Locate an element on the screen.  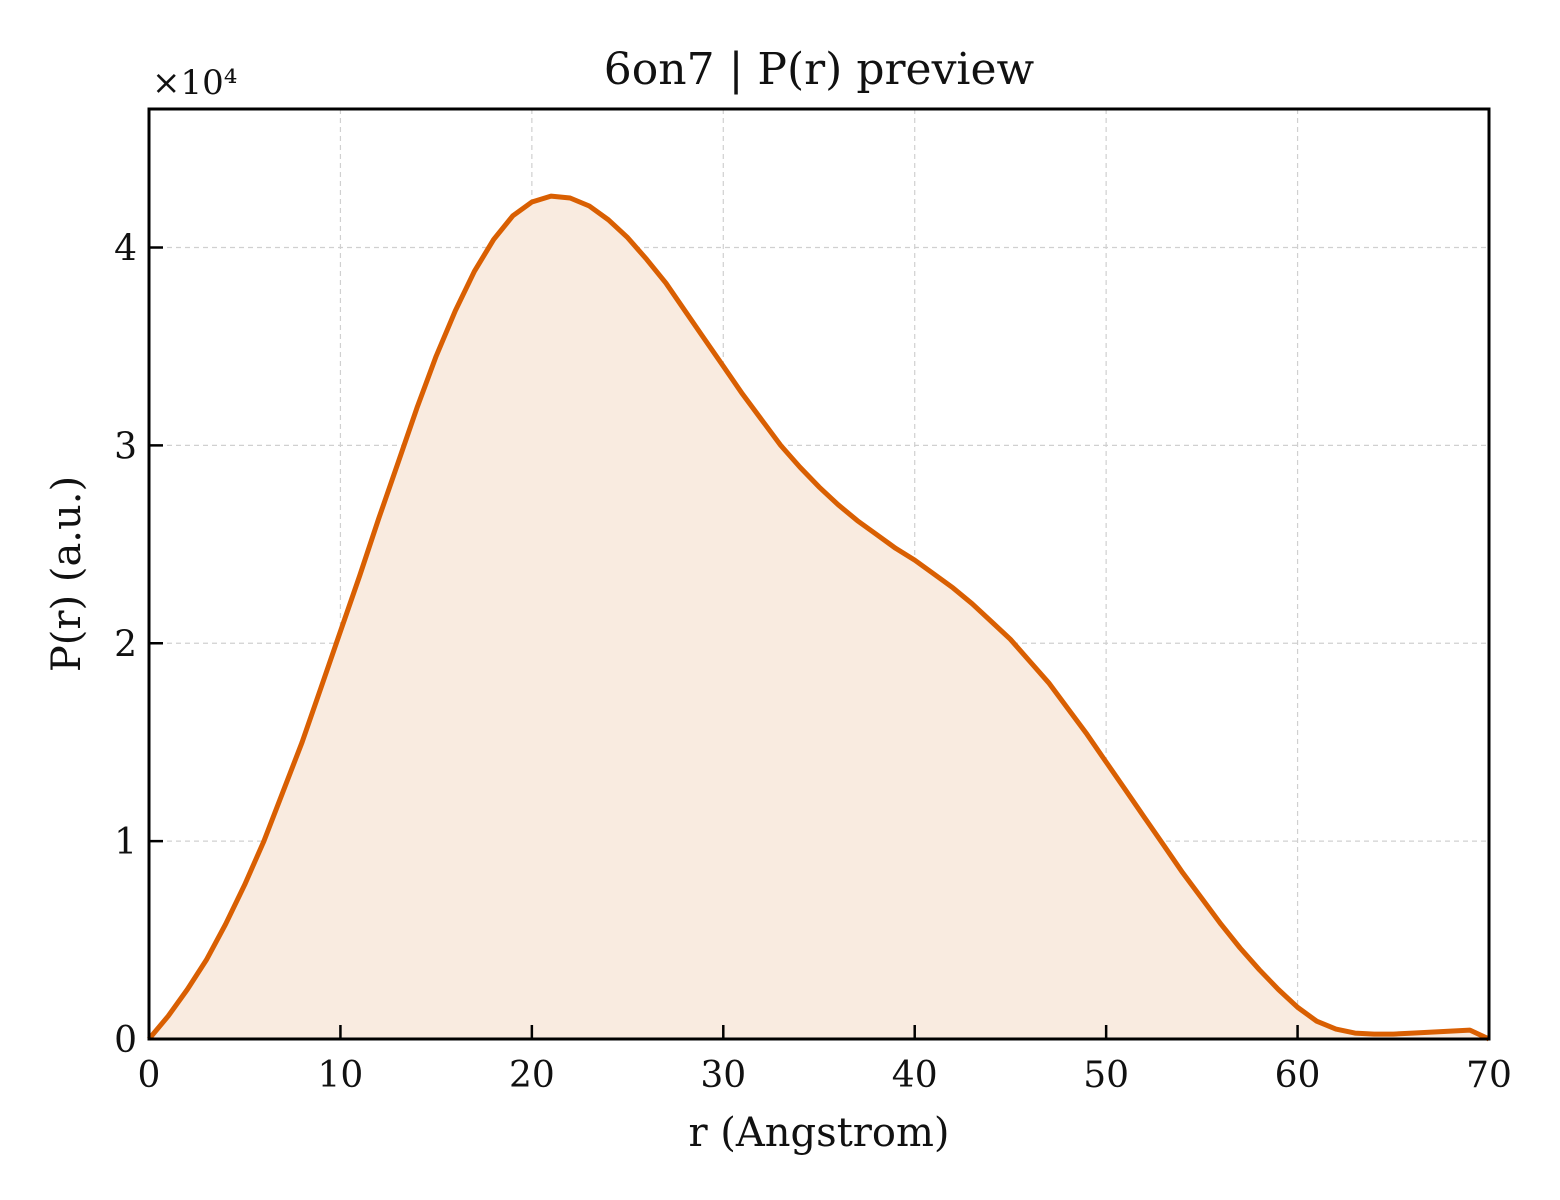
x-tick-label: 40 is located at coordinates (915, 1075).